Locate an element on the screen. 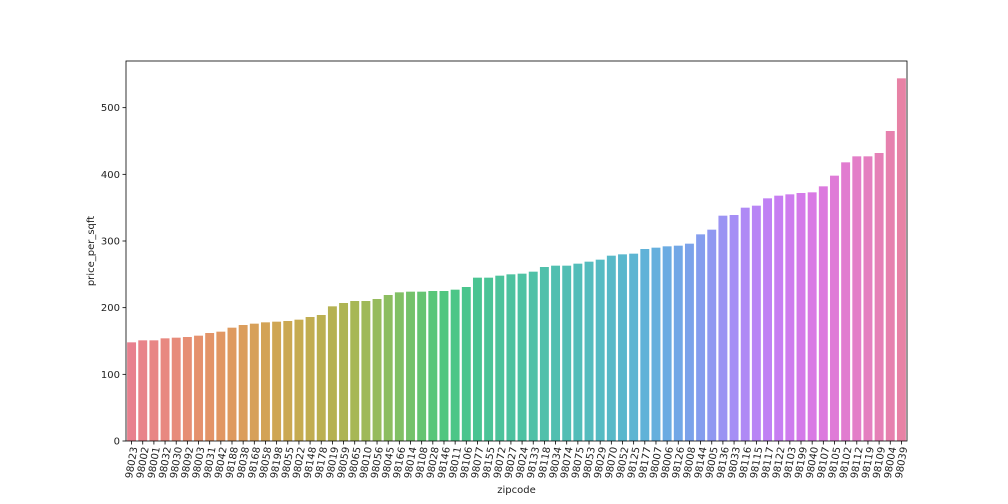 This screenshot has width=1008, height=504. x-tick-label: 98027 is located at coordinates (511, 462).